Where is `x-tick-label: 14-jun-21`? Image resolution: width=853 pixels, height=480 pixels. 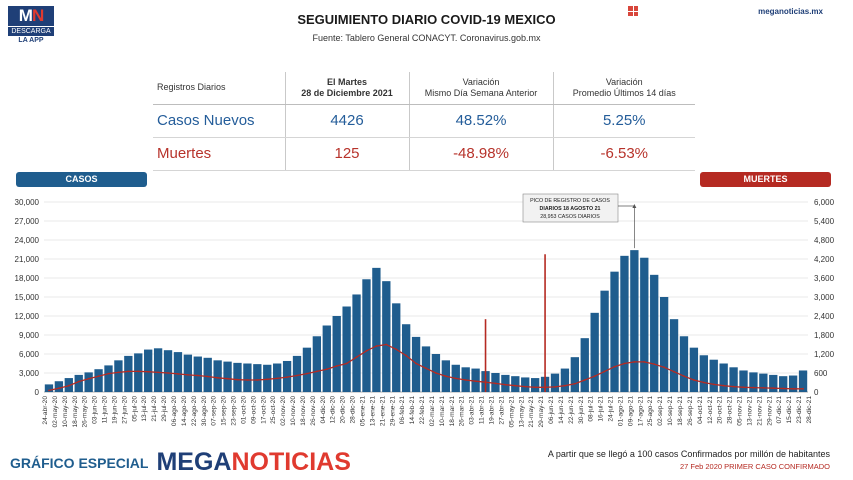
x-tick-label: 14-jun-21 is located at coordinates (561, 410).